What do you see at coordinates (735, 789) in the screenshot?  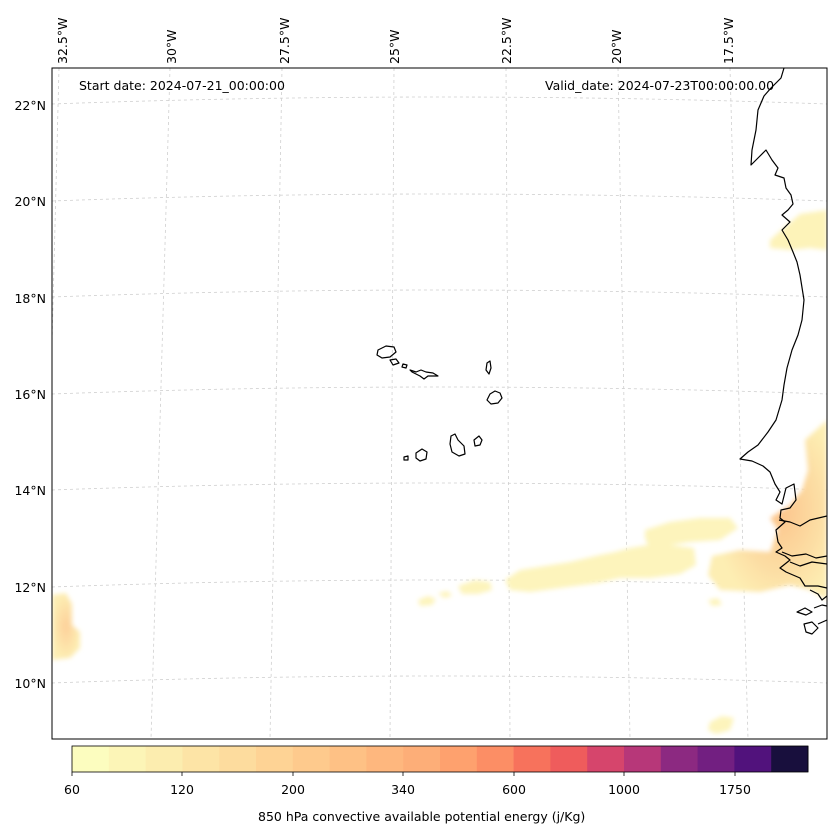 I see `colorbar-tick-1750: 1750` at bounding box center [735, 789].